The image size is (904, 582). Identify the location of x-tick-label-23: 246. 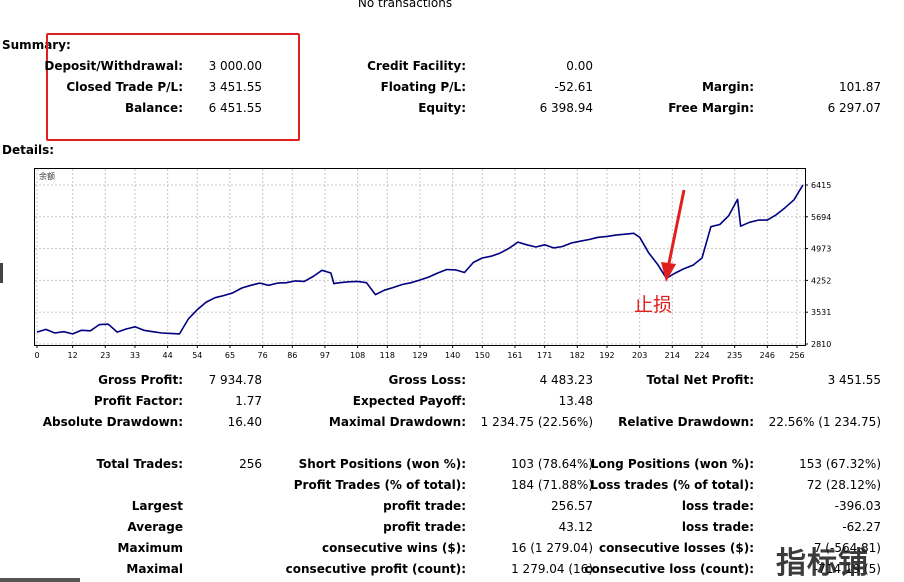
(767, 355).